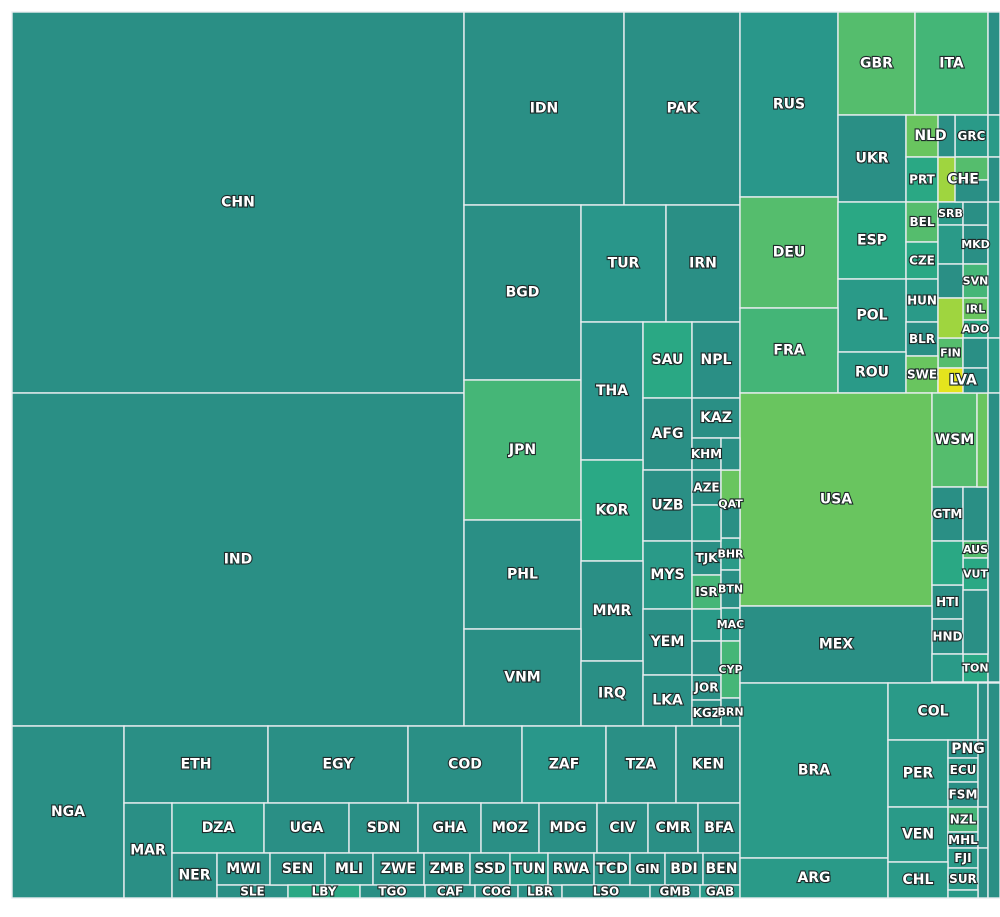 The width and height of the screenshot is (1000, 917). What do you see at coordinates (963, 770) in the screenshot?
I see `treemap-cell-ecu` at bounding box center [963, 770].